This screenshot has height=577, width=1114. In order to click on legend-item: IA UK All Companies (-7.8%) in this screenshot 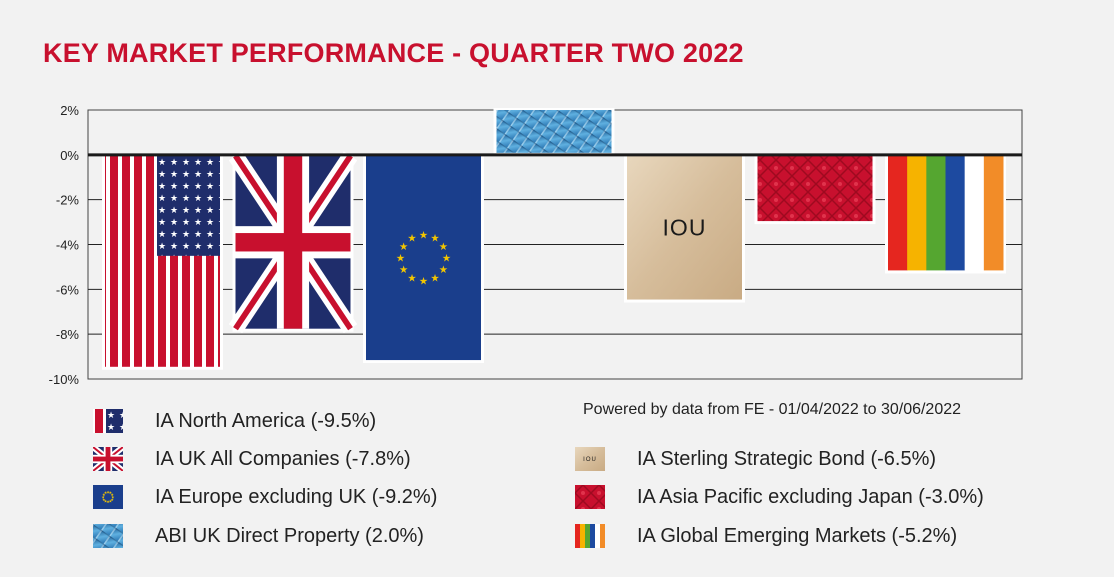, I will do `click(252, 459)`.